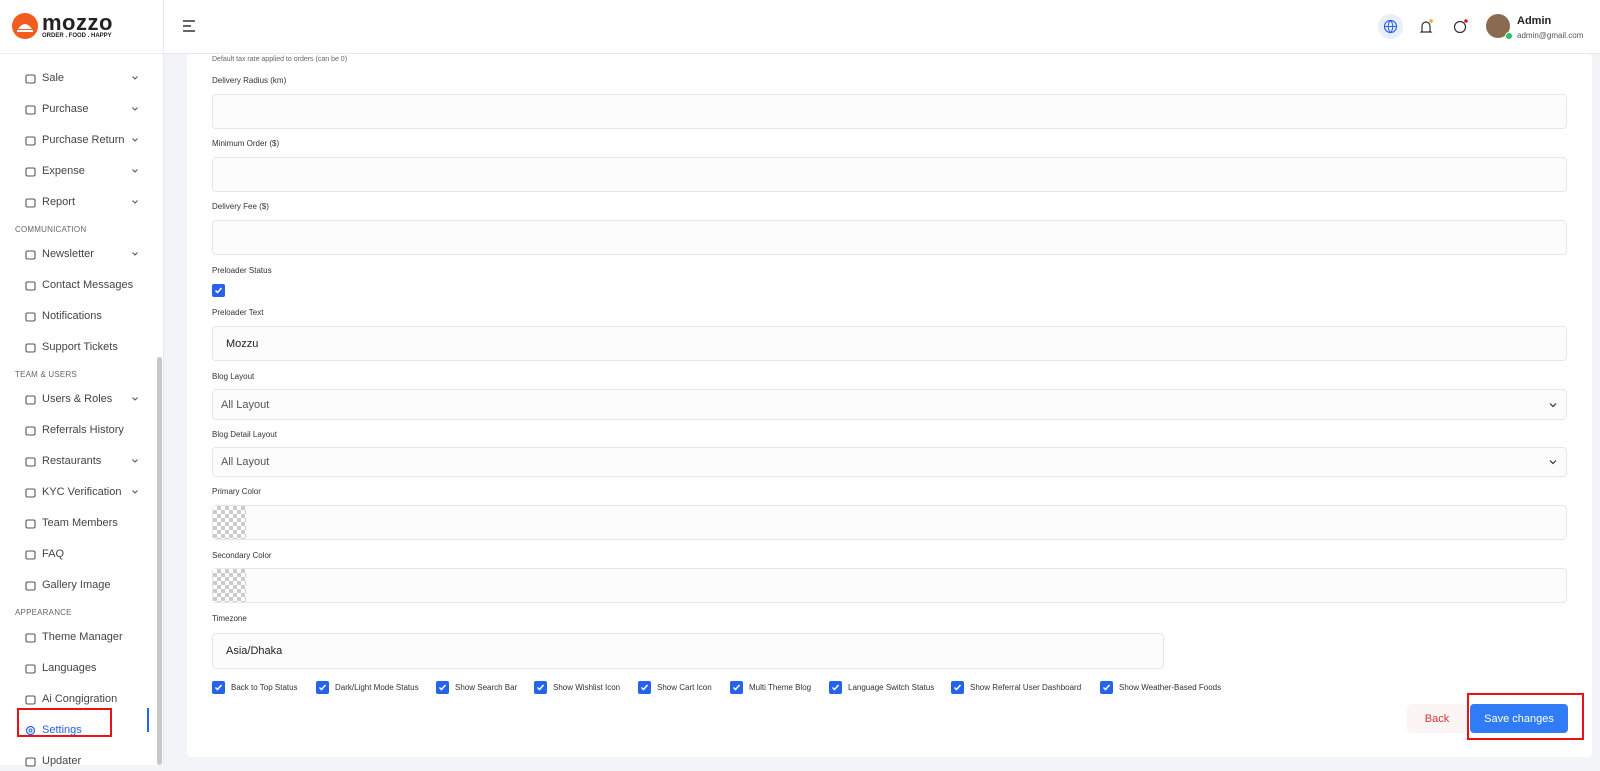 This screenshot has width=1600, height=771. I want to click on nav-label: Support Tickets, so click(80, 347).